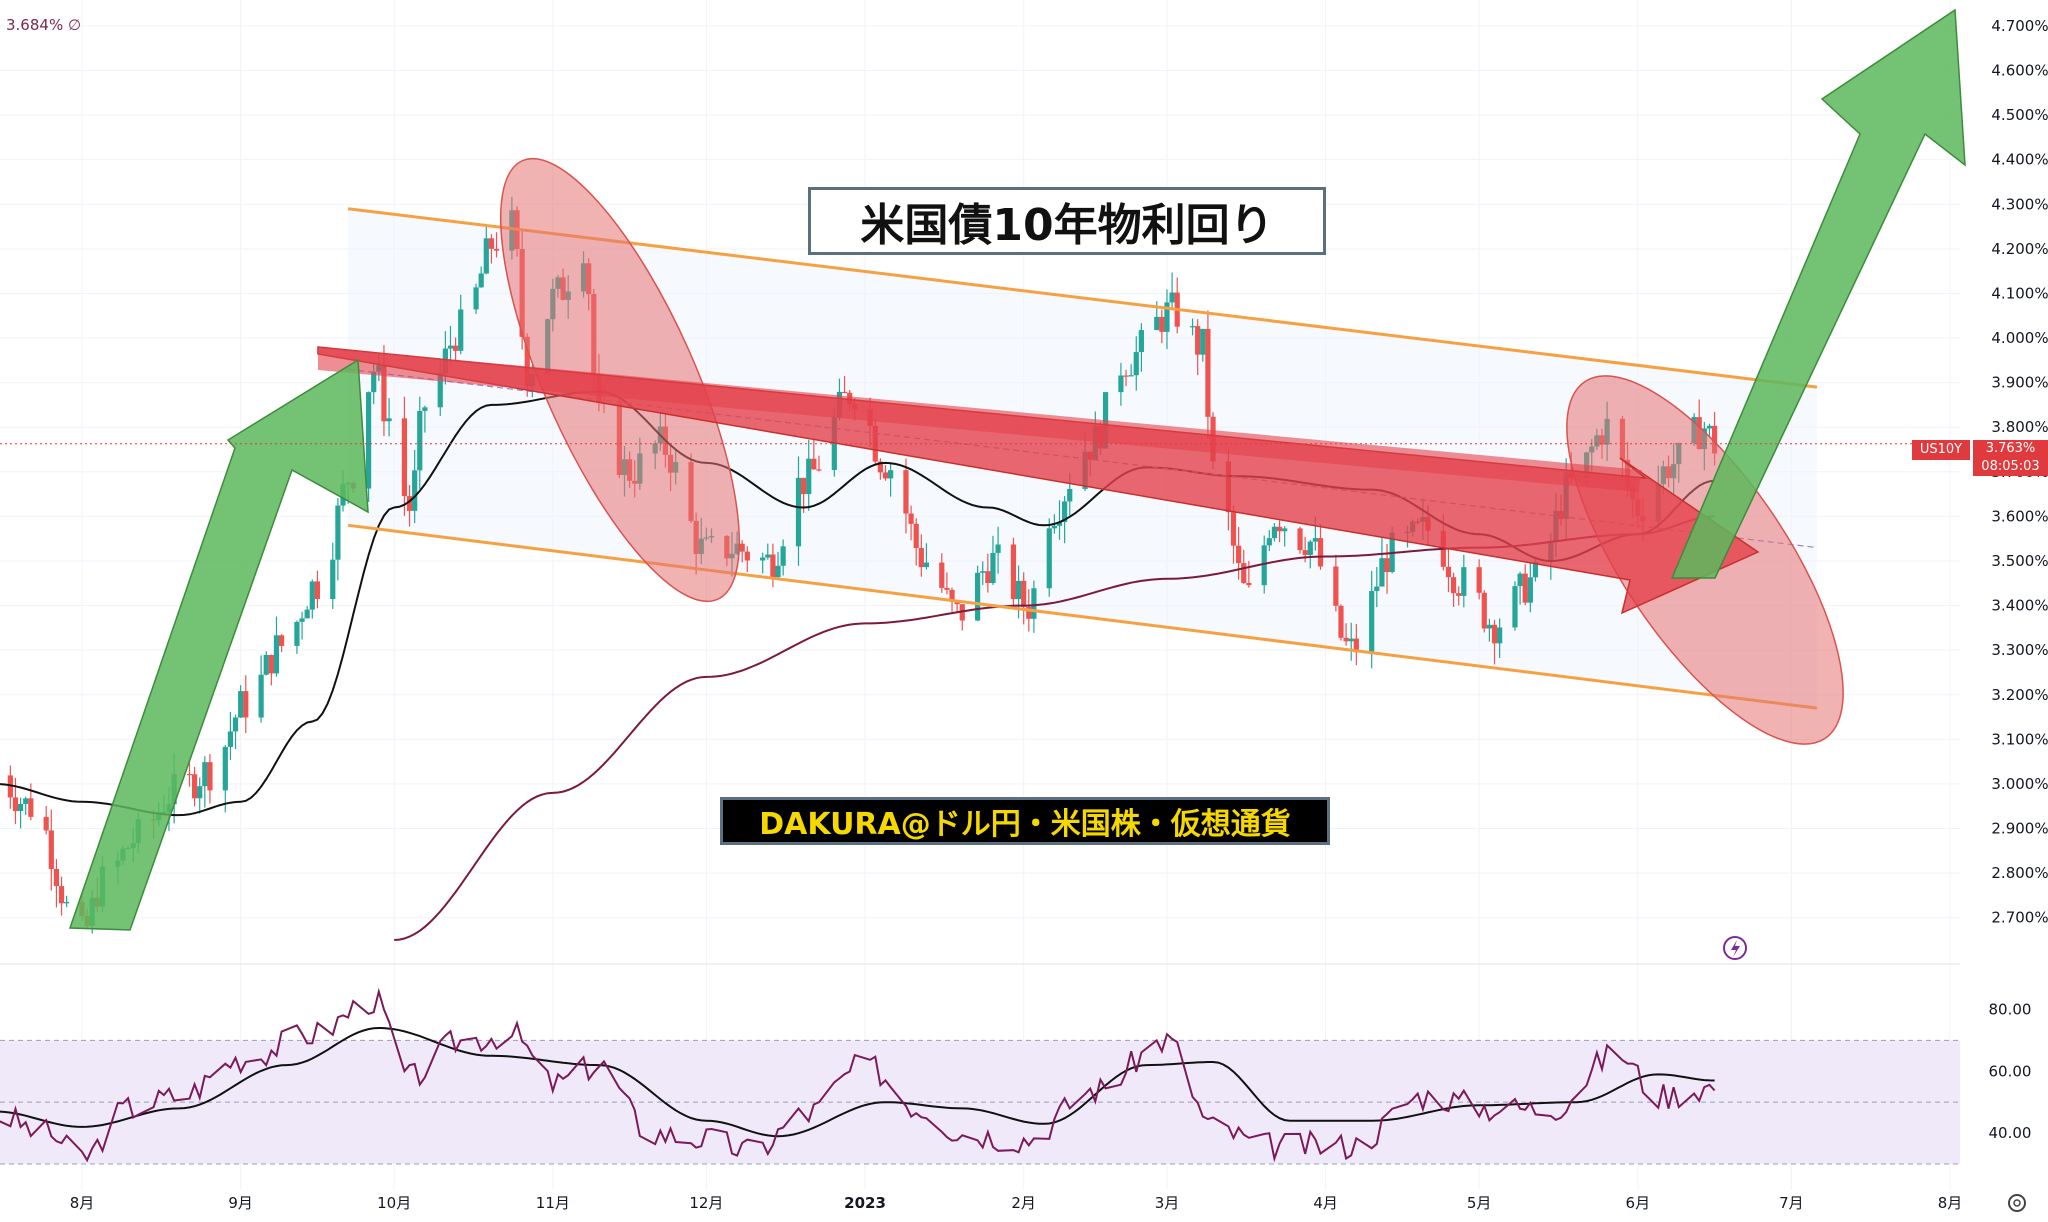 Image resolution: width=2048 pixels, height=1222 pixels. I want to click on price-tick-label: 3.600%, so click(2019, 516).